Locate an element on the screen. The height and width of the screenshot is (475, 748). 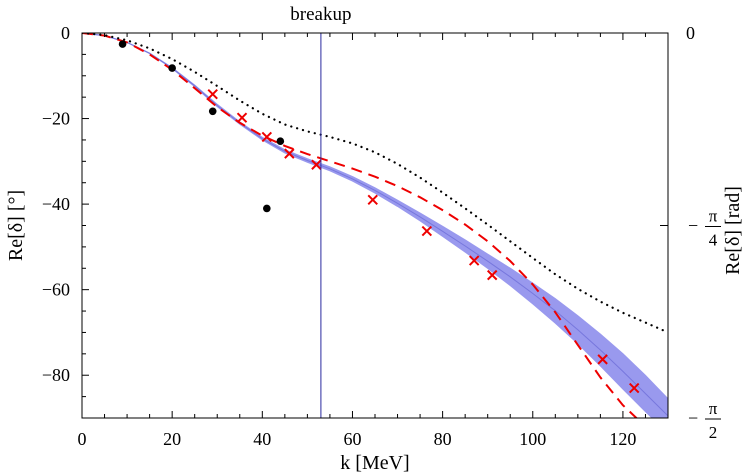
x-tick-label: 60 is located at coordinates (352, 439).